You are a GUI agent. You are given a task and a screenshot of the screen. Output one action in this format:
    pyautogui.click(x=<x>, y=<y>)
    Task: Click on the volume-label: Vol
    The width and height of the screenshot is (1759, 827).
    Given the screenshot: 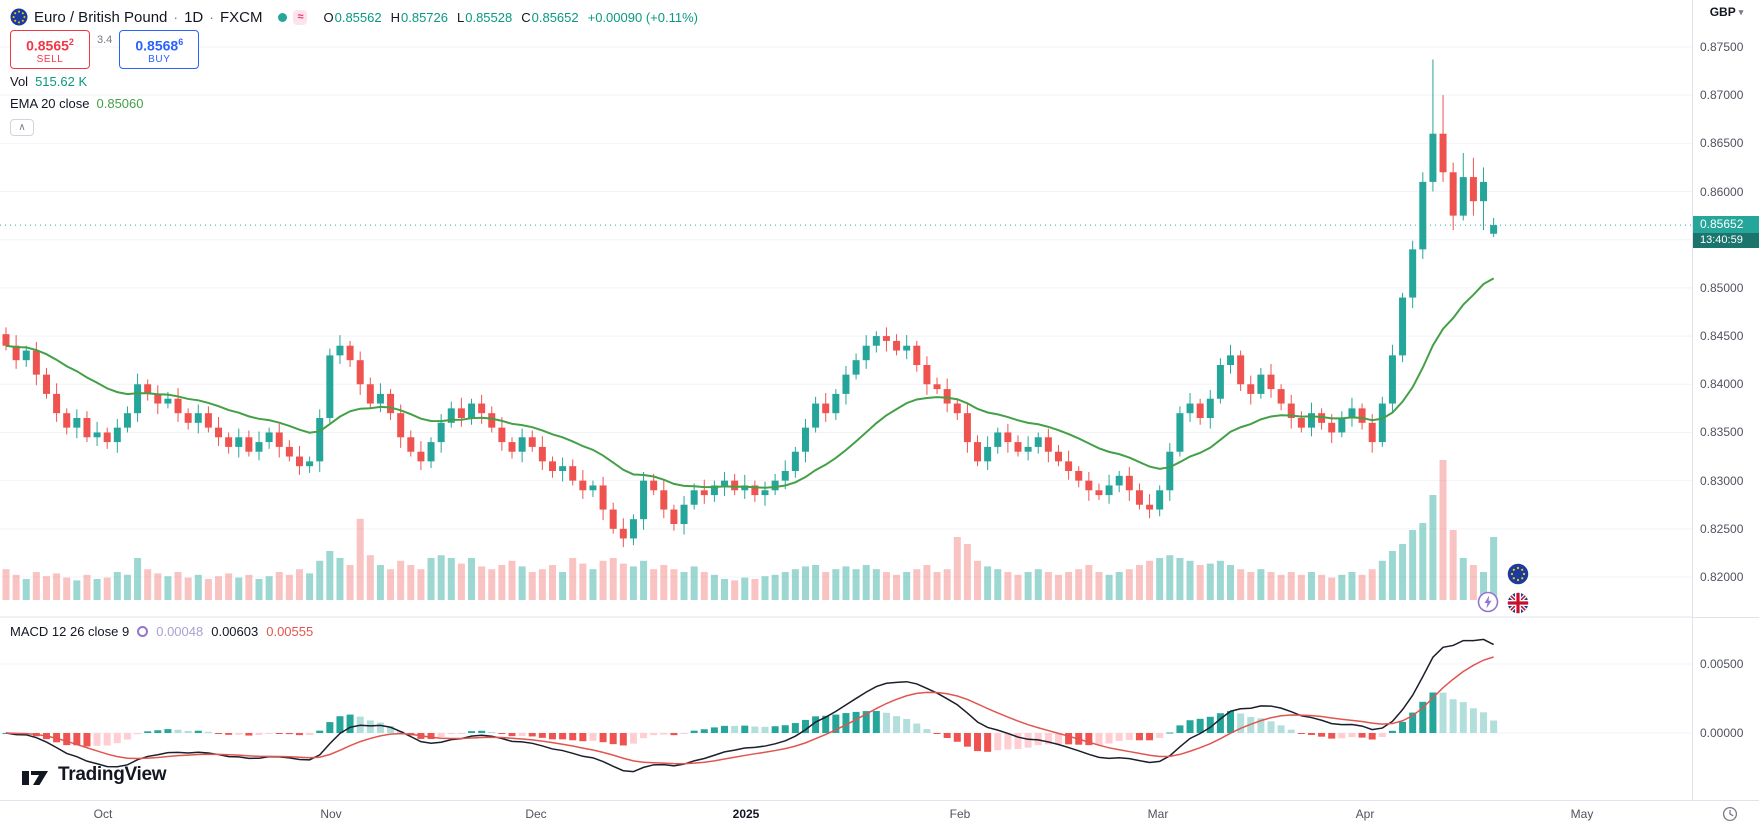 What is the action you would take?
    pyautogui.click(x=19, y=81)
    